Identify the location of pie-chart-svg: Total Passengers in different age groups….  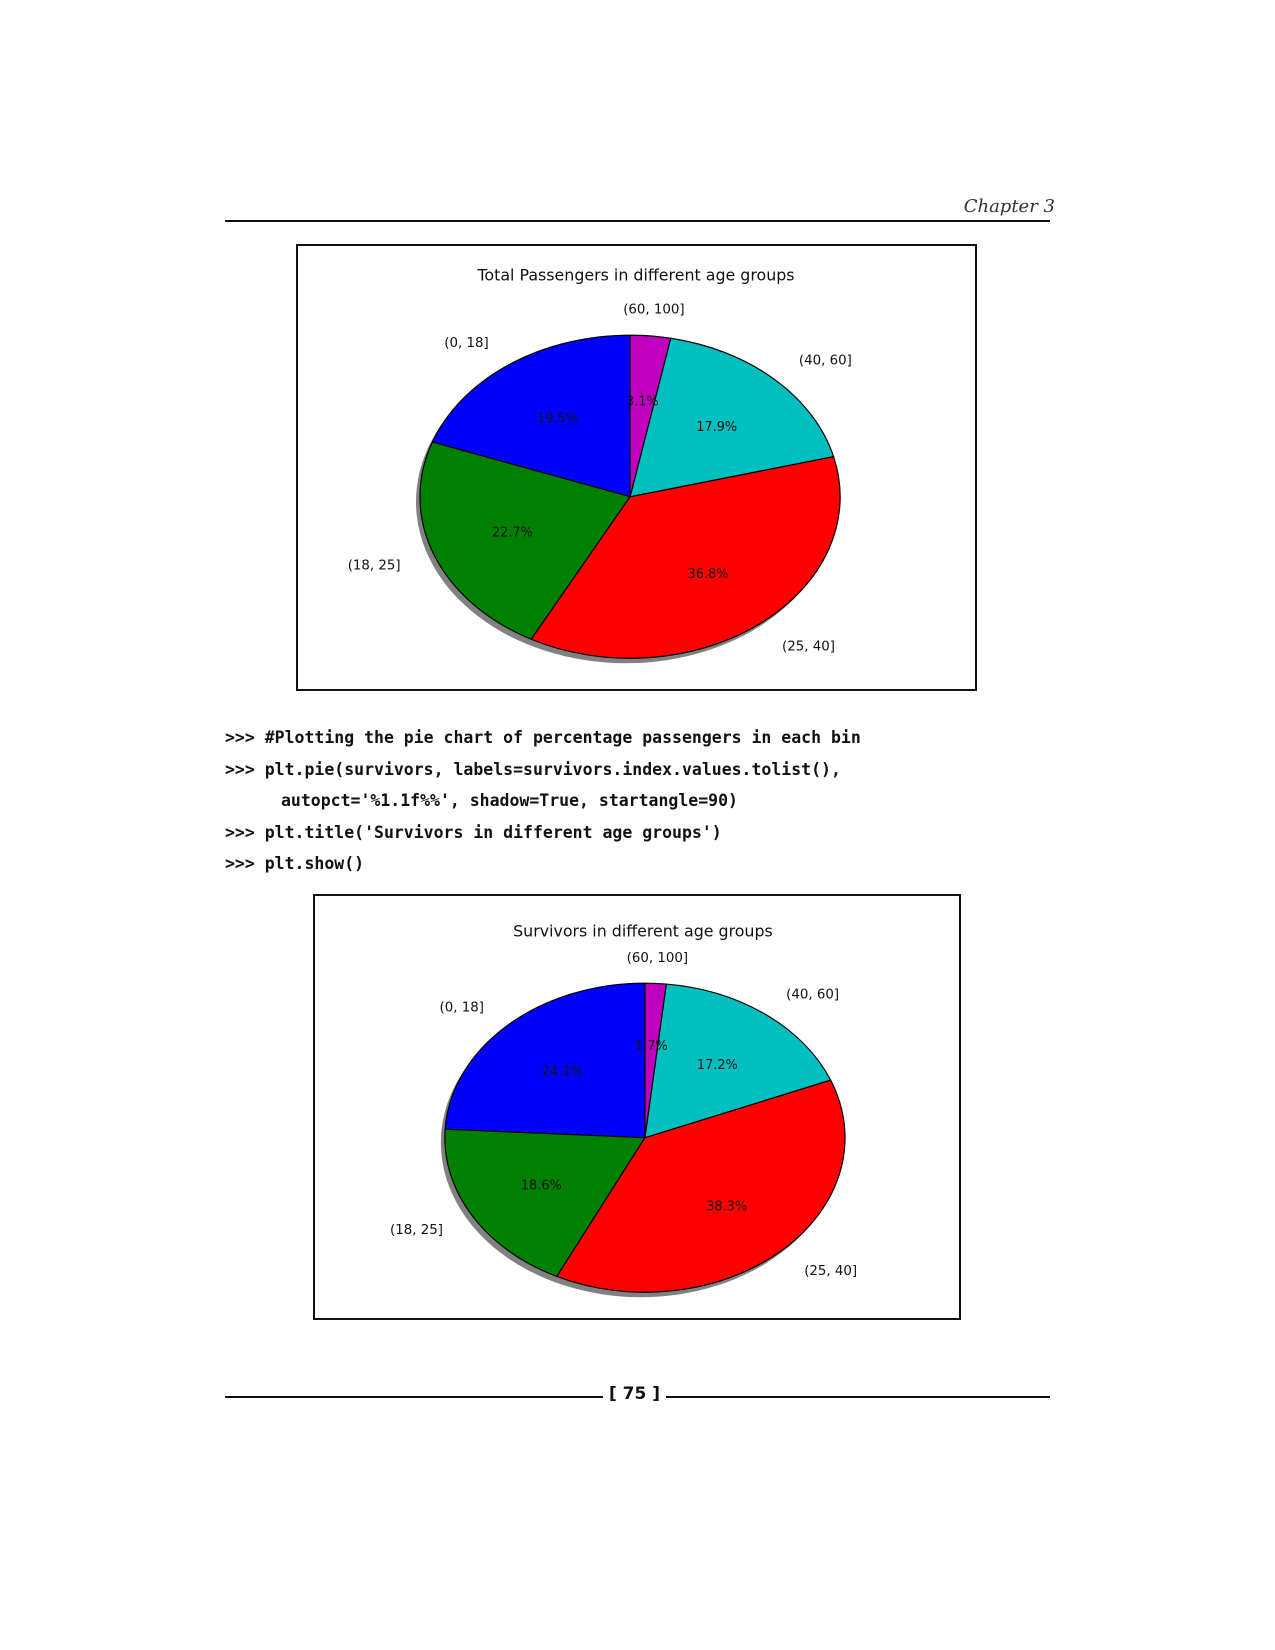
(600, 465).